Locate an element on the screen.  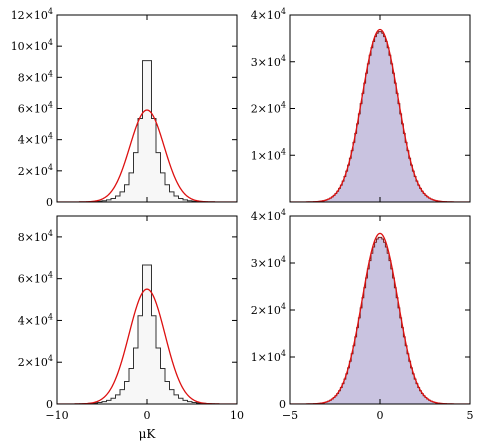
y-tick-label: 12×104 is located at coordinates (32, 14).